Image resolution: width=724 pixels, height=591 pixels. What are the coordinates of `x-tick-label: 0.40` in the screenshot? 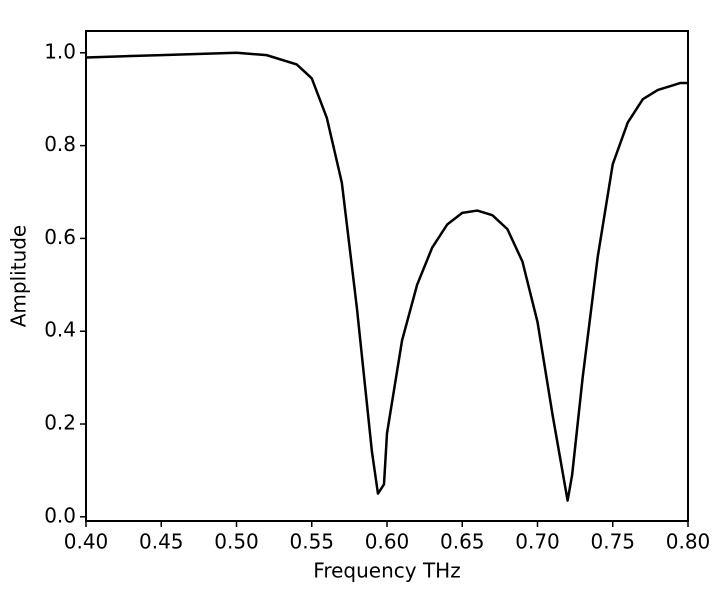 It's located at (86, 542).